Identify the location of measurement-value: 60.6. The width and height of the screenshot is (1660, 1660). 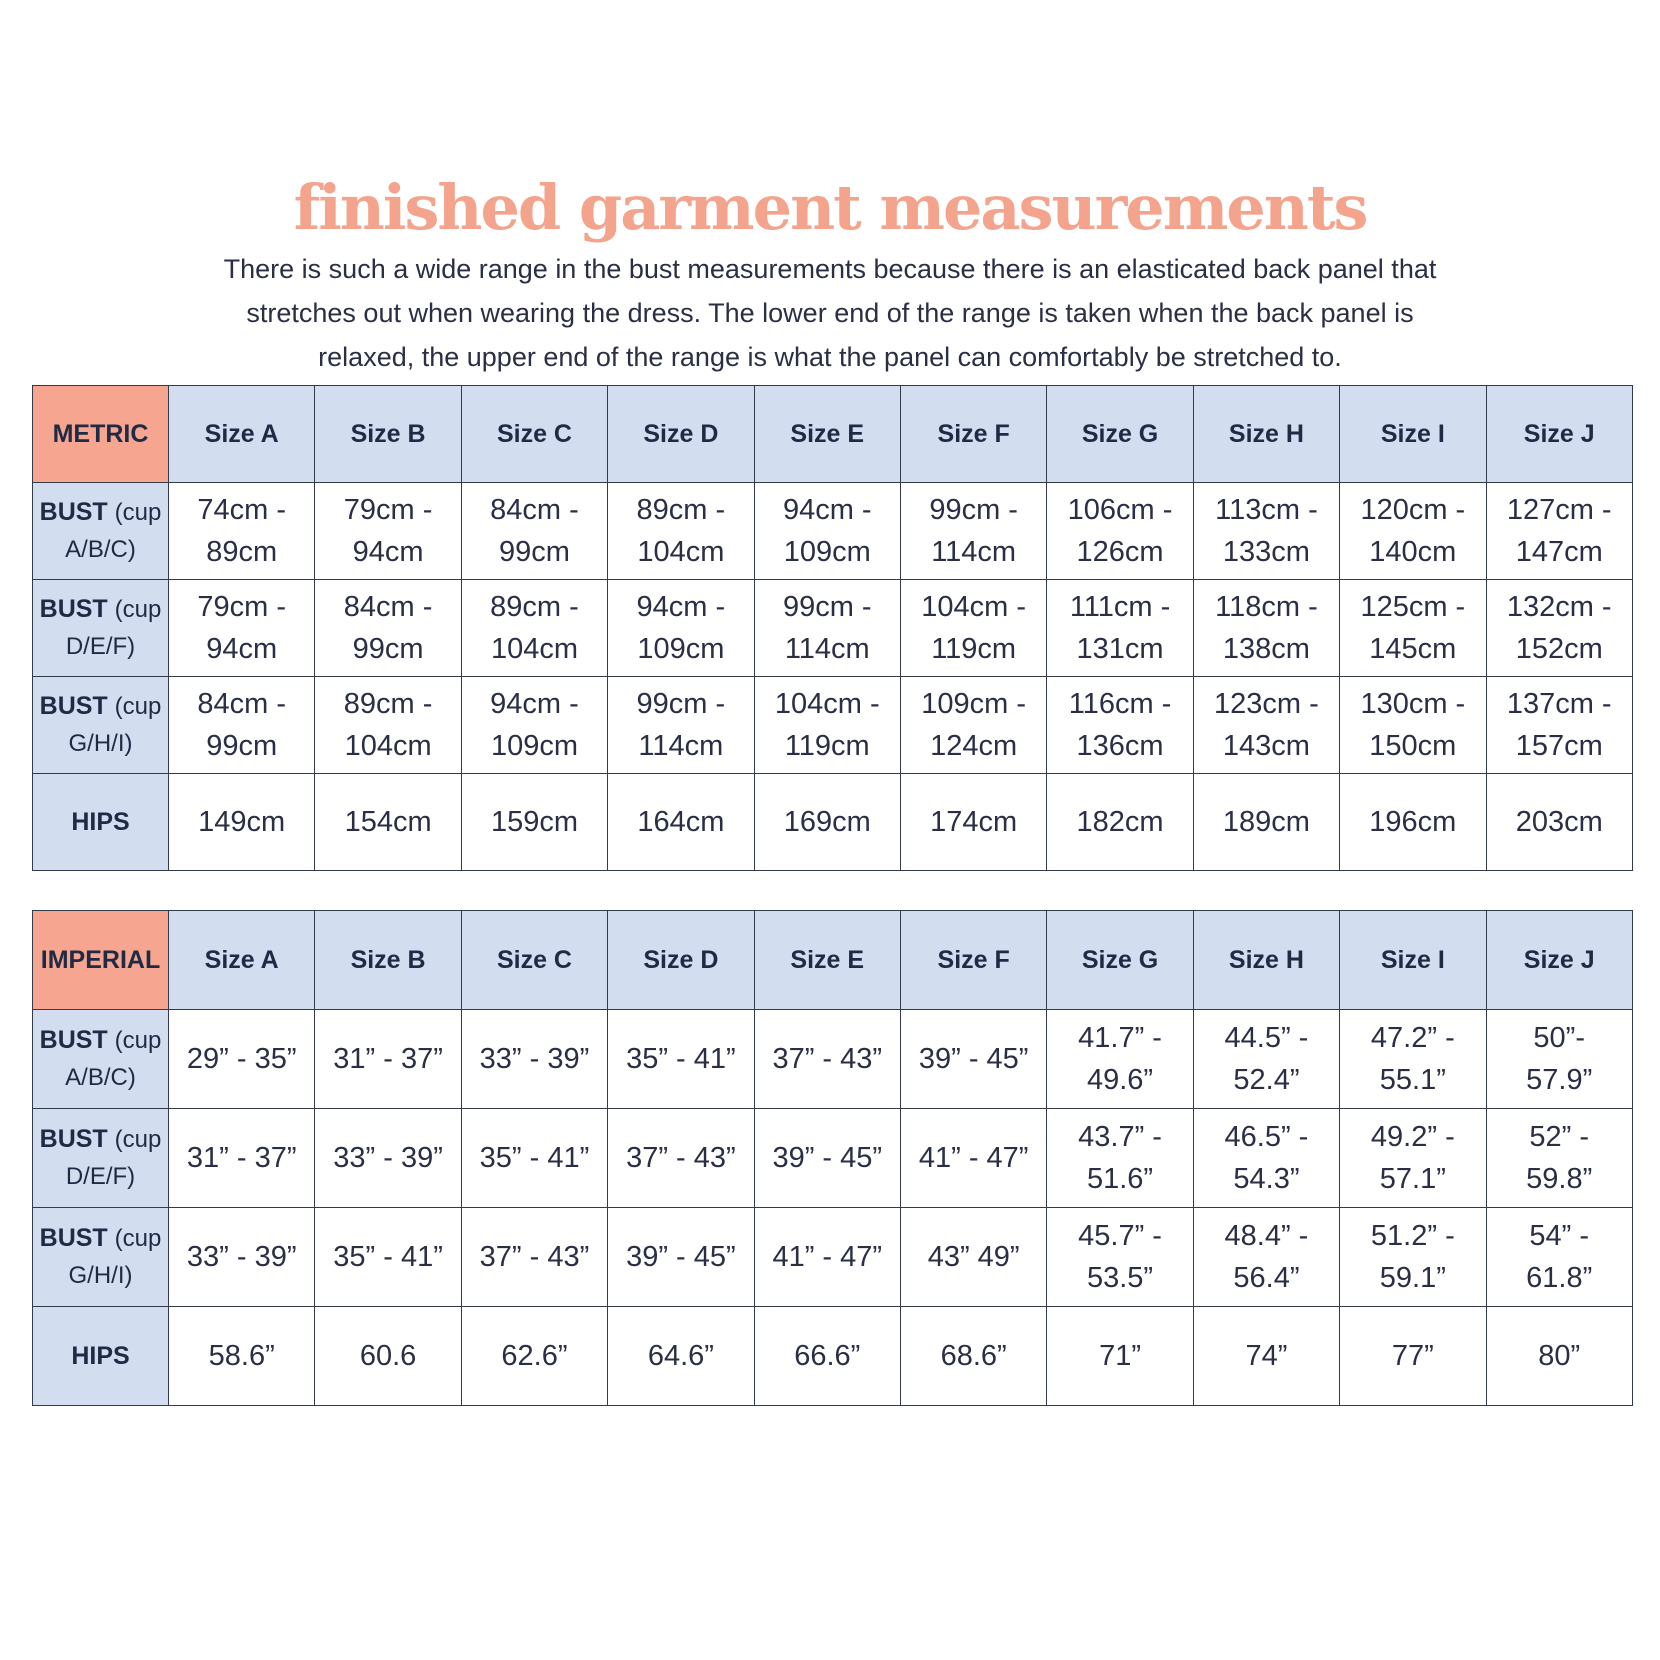
(388, 1356).